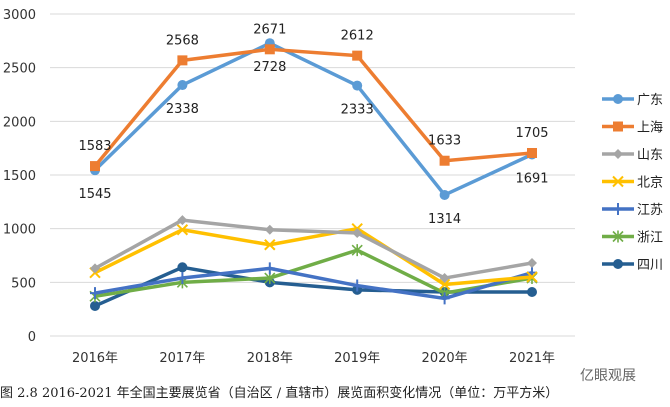 This screenshot has height=407, width=670. Describe the element at coordinates (650, 155) in the screenshot. I see `legend-label: 山东` at that location.